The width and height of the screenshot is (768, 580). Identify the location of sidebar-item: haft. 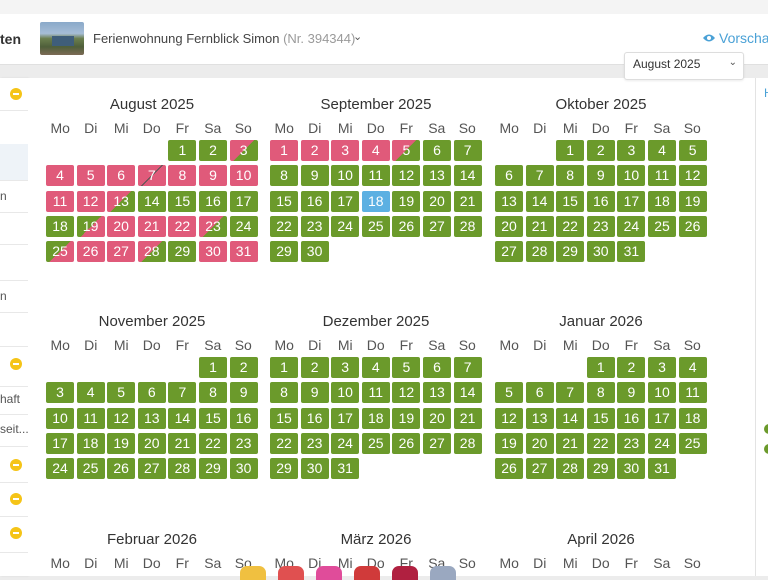
(14, 400).